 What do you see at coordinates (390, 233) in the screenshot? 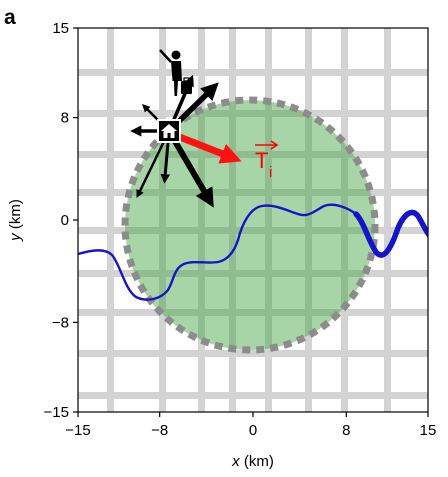
I see `river-wide-section` at bounding box center [390, 233].